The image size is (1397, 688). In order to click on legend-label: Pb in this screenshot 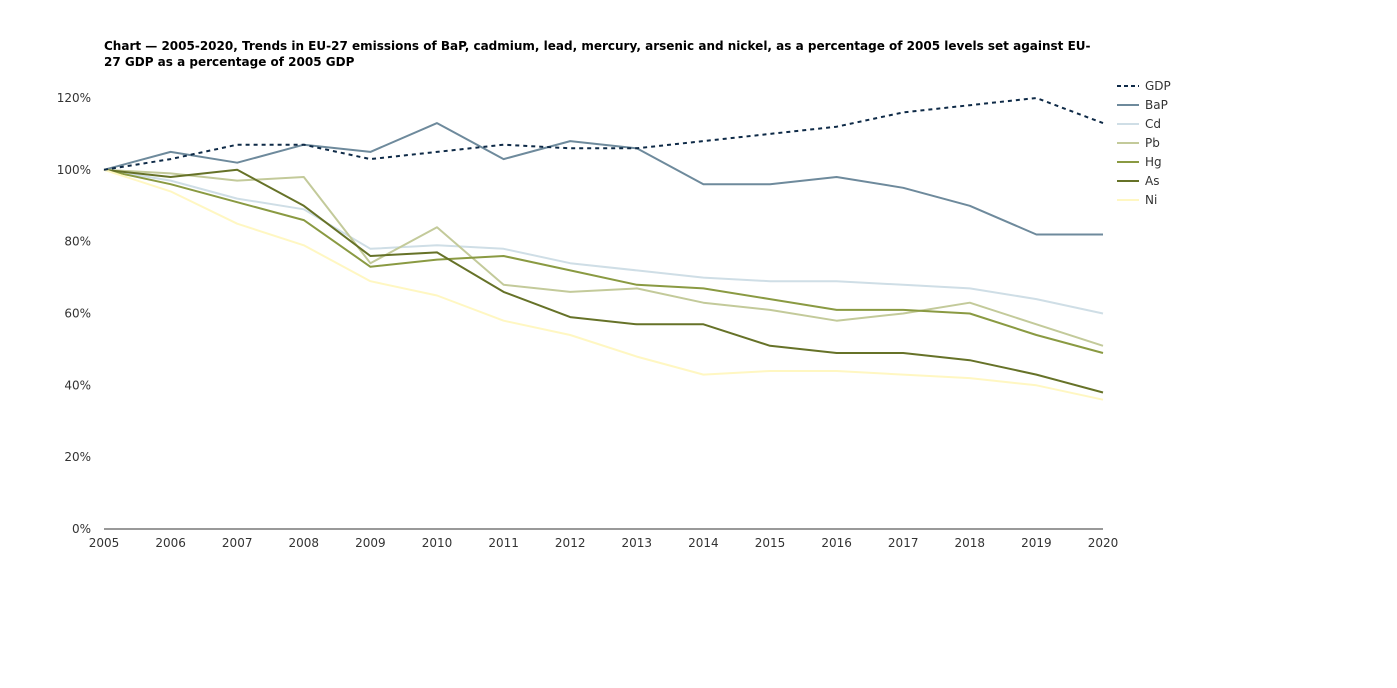, I will do `click(1152, 143)`.